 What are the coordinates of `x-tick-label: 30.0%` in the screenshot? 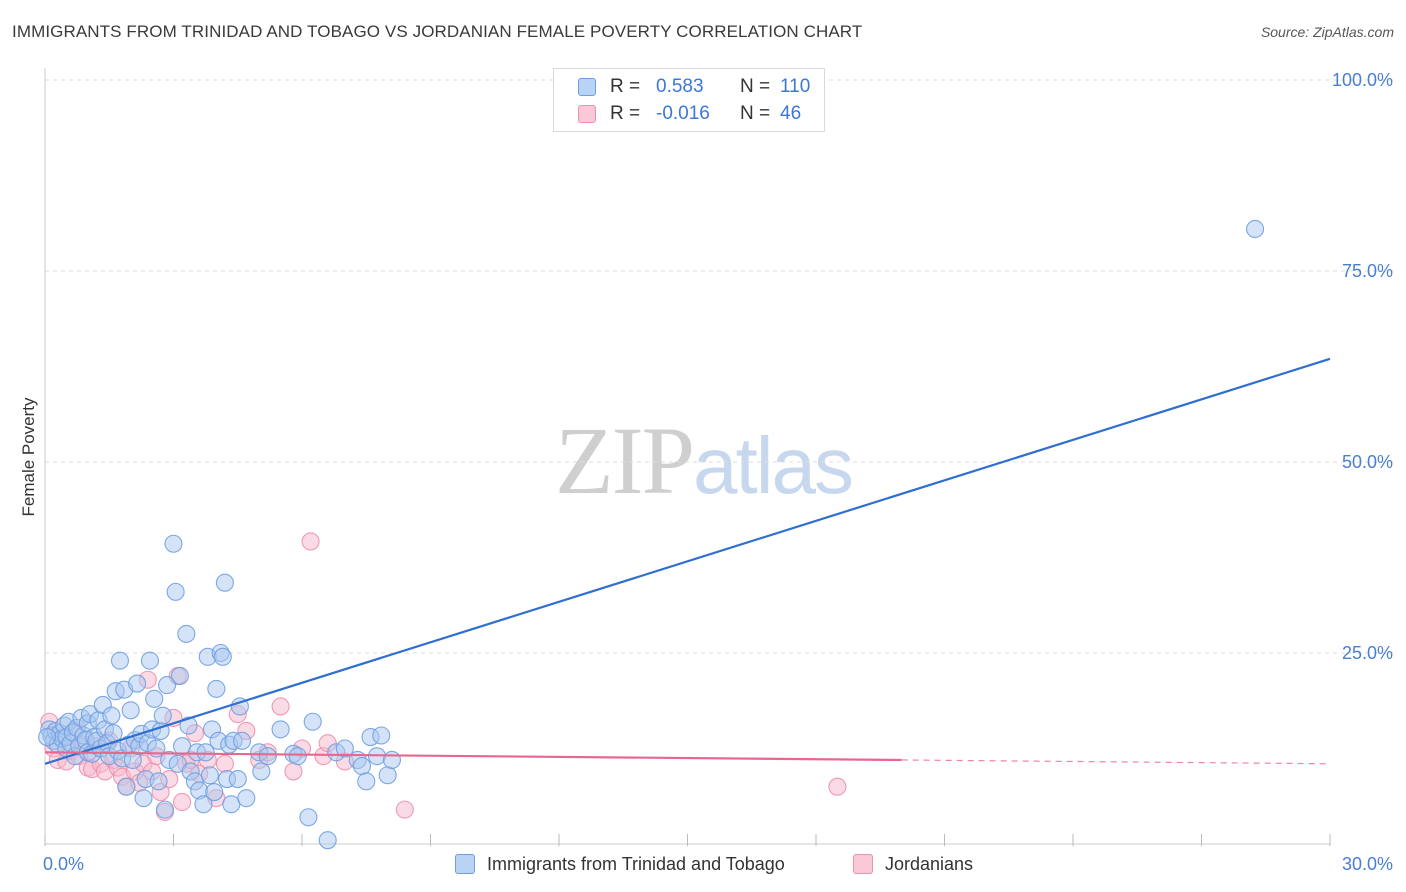 It's located at (1367, 864).